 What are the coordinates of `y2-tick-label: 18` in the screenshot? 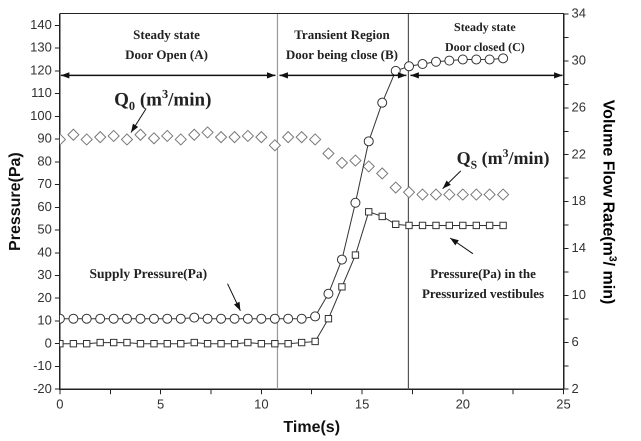 It's located at (579, 200).